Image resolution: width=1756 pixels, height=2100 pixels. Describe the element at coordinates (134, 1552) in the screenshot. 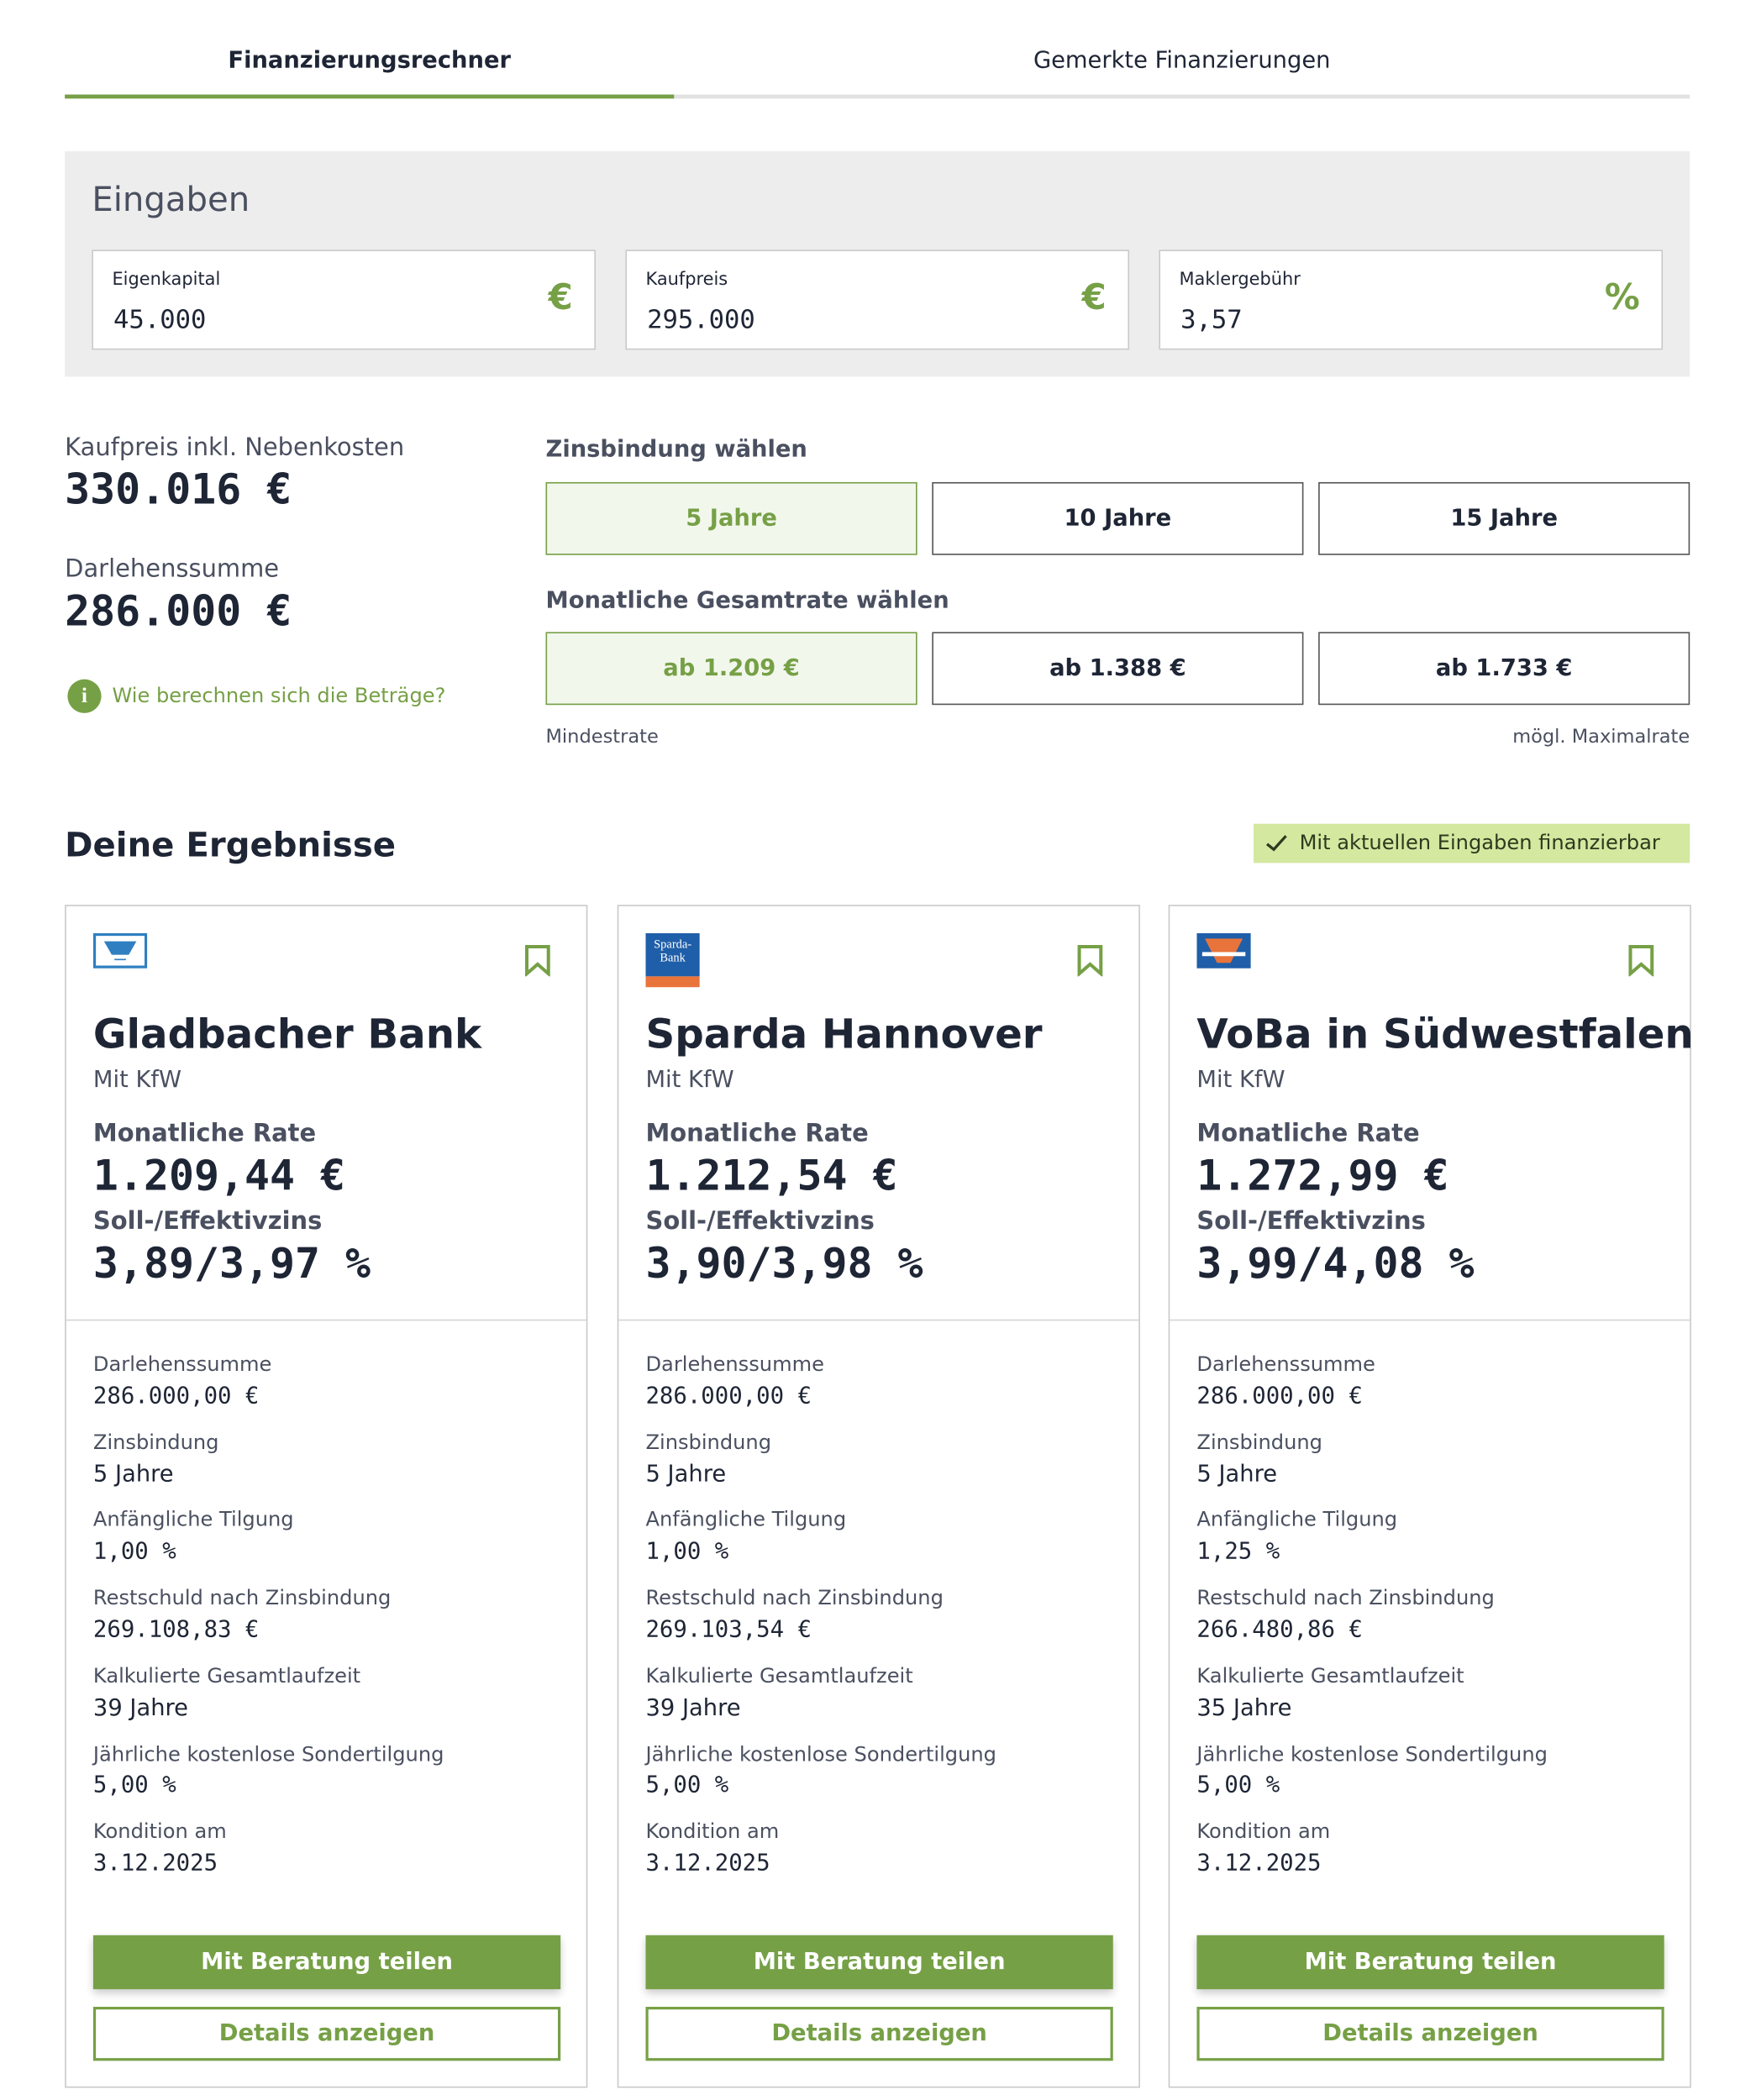

I see `detail-value: 1,00 %` at that location.